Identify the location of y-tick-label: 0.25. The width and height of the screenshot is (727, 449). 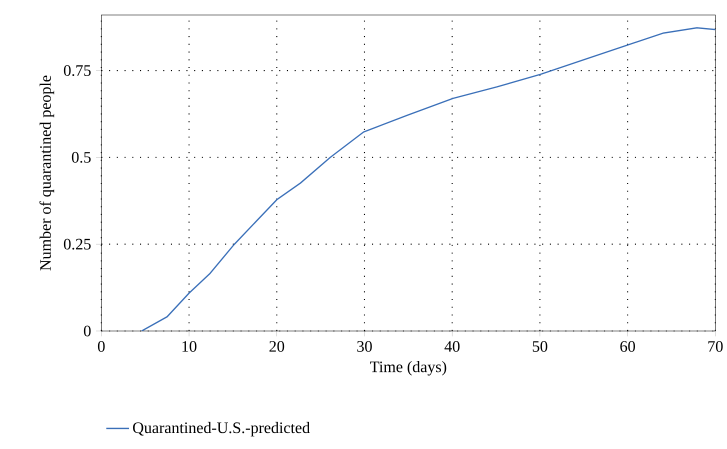
(77, 244).